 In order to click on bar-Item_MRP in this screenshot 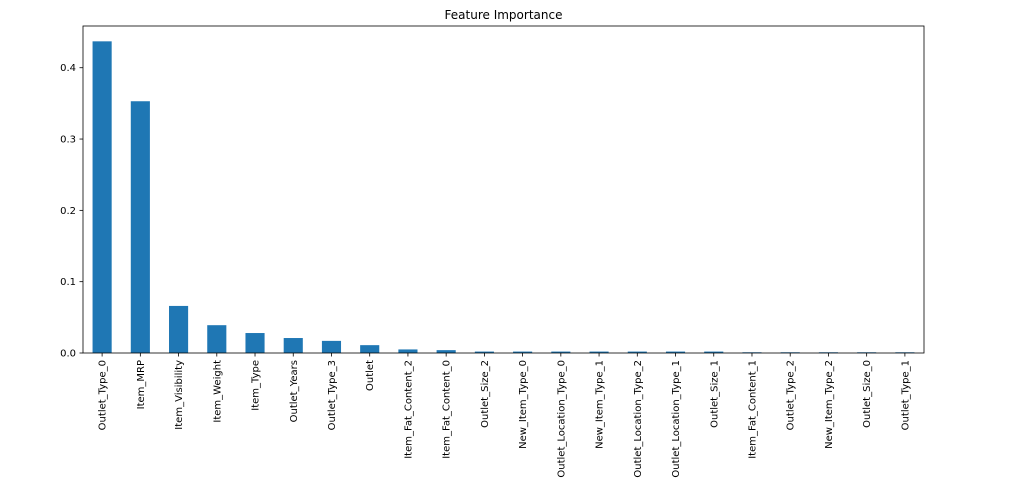, I will do `click(140, 227)`.